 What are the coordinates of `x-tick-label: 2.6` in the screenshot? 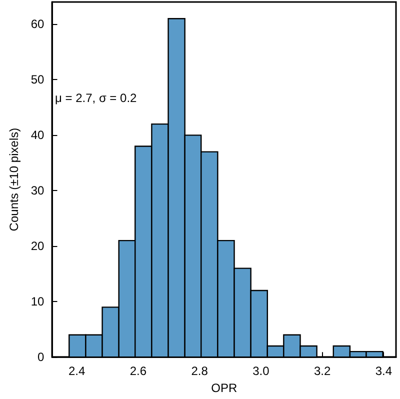 It's located at (138, 371).